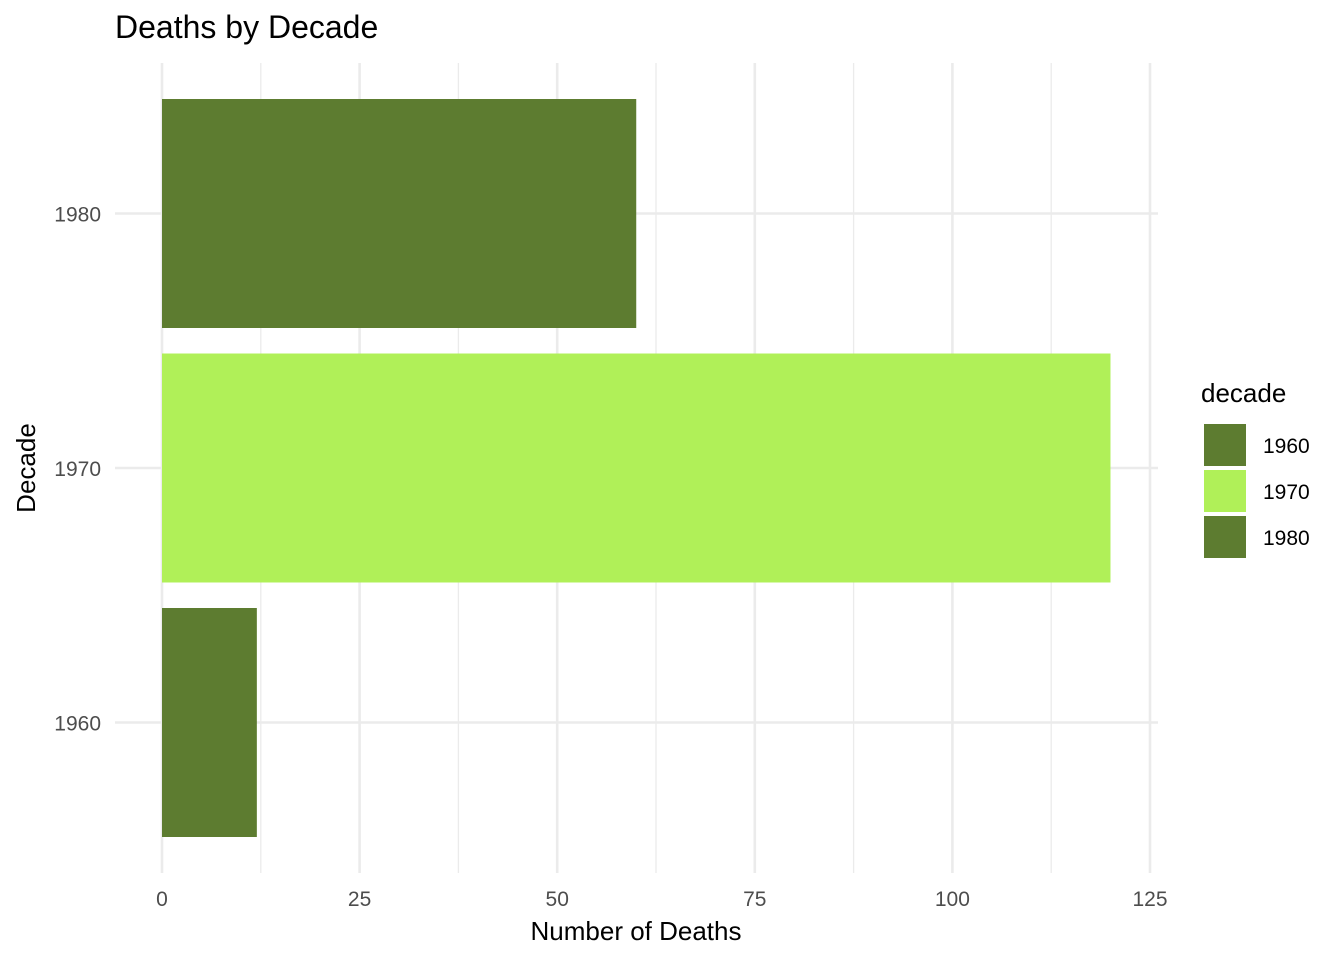  What do you see at coordinates (1225, 491) in the screenshot?
I see `legend-swatch-1970` at bounding box center [1225, 491].